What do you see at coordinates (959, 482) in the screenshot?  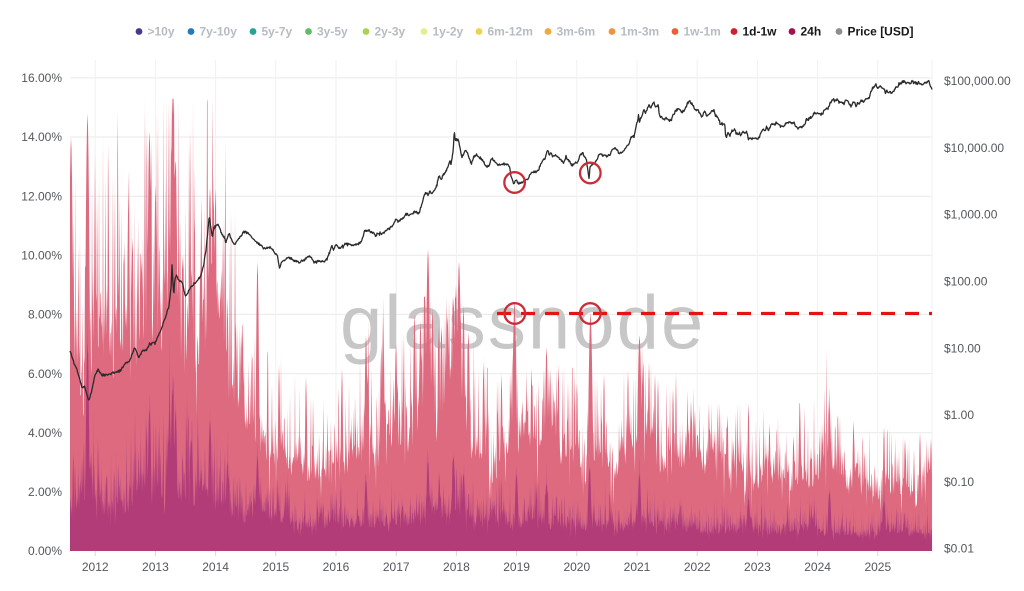 I see `svg-text: $0.10` at bounding box center [959, 482].